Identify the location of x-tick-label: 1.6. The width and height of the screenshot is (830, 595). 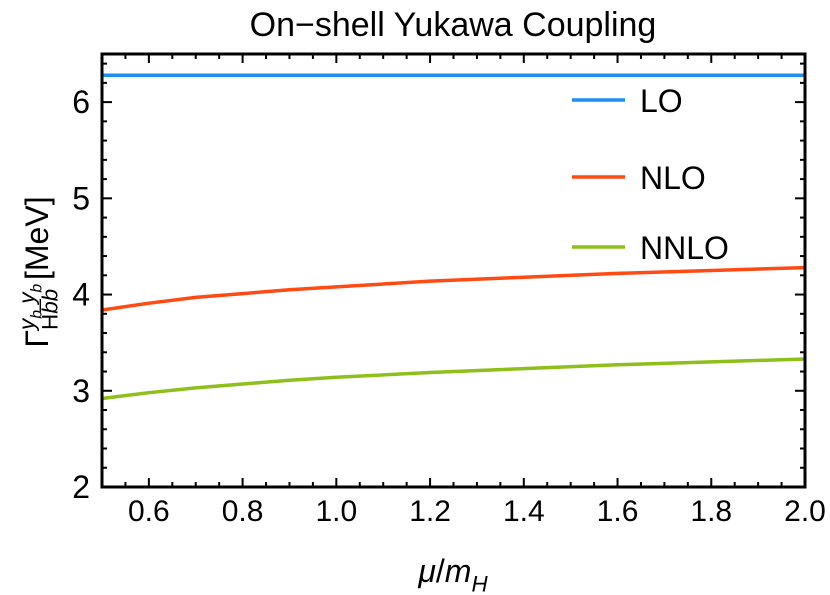
(618, 511).